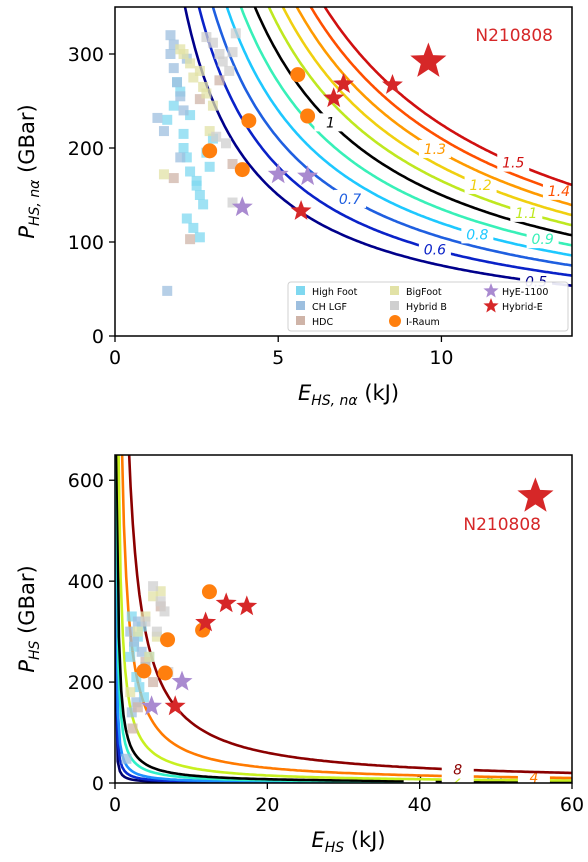 Image resolution: width=588 pixels, height=862 pixels. Describe the element at coordinates (428, 59) in the screenshot. I see `data-point-n210808` at that location.